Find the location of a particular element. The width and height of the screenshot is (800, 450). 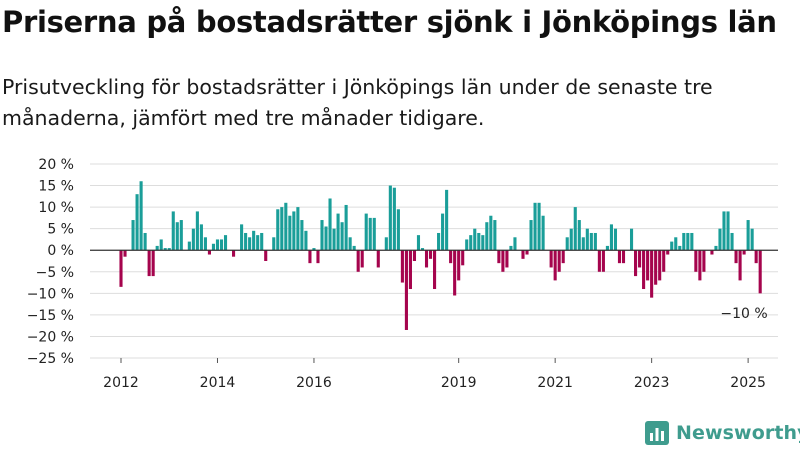

x-tick-label: 2012 is located at coordinates (121, 383).